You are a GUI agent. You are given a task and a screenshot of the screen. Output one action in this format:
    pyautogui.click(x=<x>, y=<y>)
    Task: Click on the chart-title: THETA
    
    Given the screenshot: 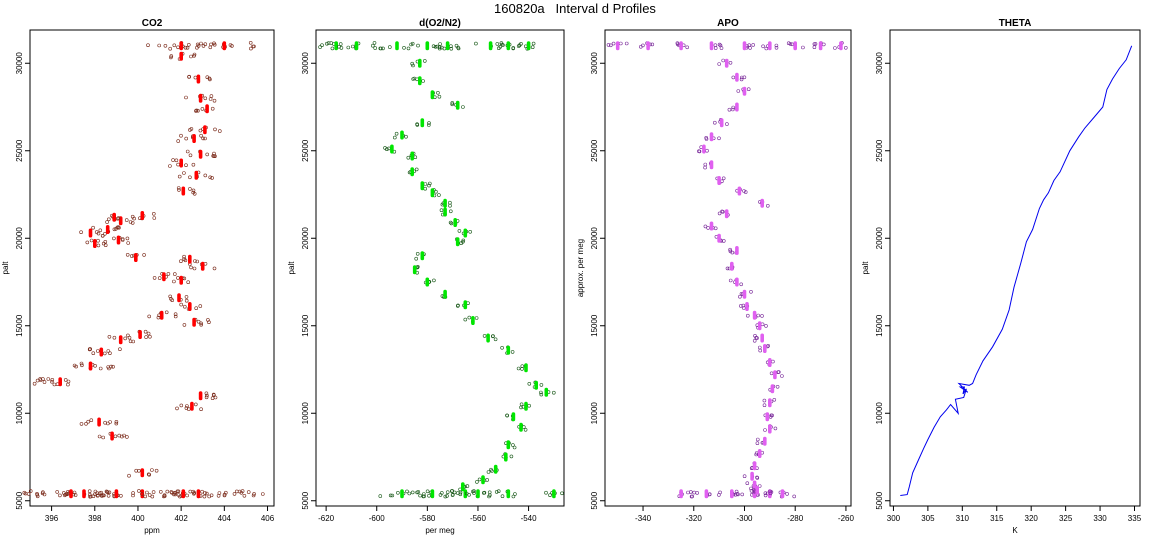 What is the action you would take?
    pyautogui.click(x=1015, y=23)
    